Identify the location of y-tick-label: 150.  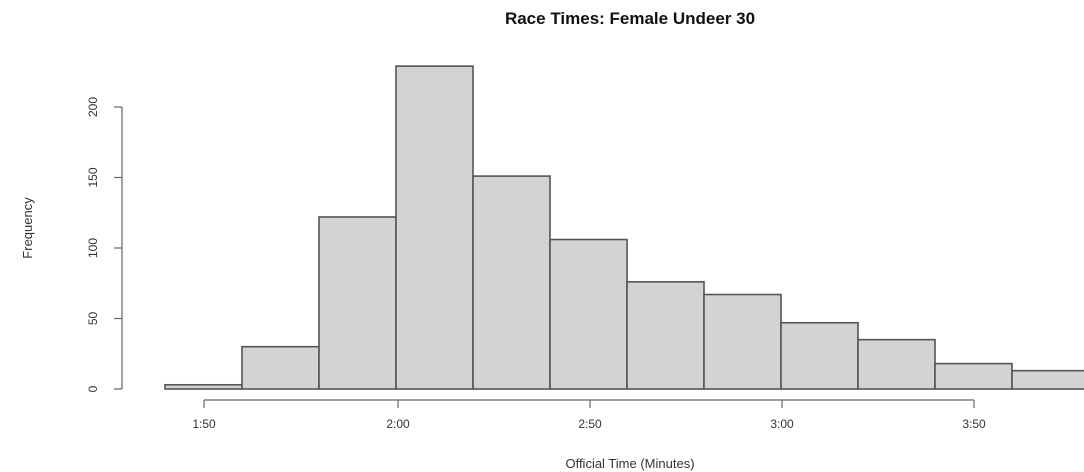
(93, 177).